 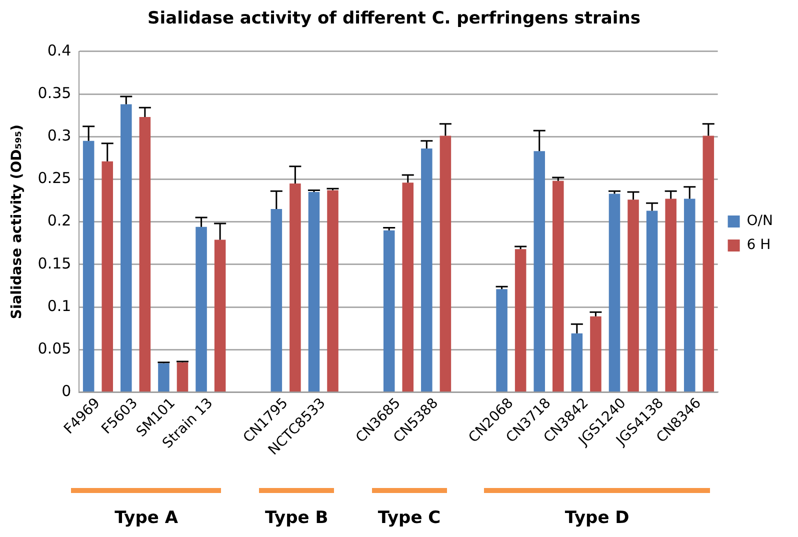 What do you see at coordinates (147, 518) in the screenshot?
I see `text: Type A` at bounding box center [147, 518].